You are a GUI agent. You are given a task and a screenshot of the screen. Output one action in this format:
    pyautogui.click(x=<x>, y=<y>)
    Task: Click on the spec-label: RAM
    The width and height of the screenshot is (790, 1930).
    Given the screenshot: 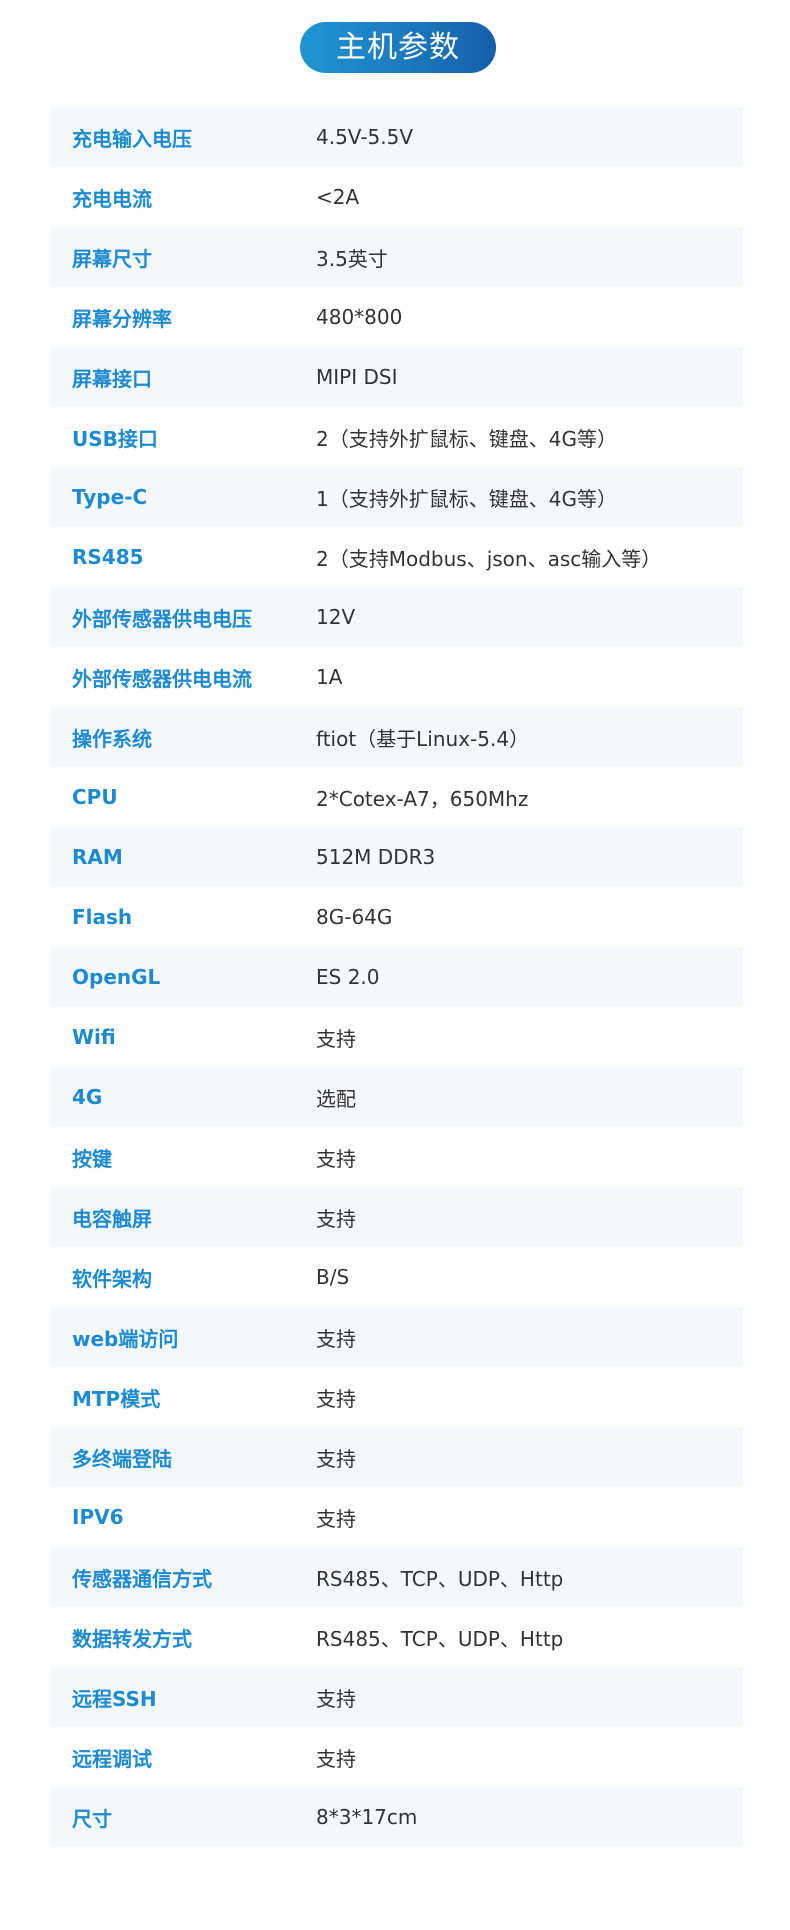 What is the action you would take?
    pyautogui.click(x=97, y=857)
    